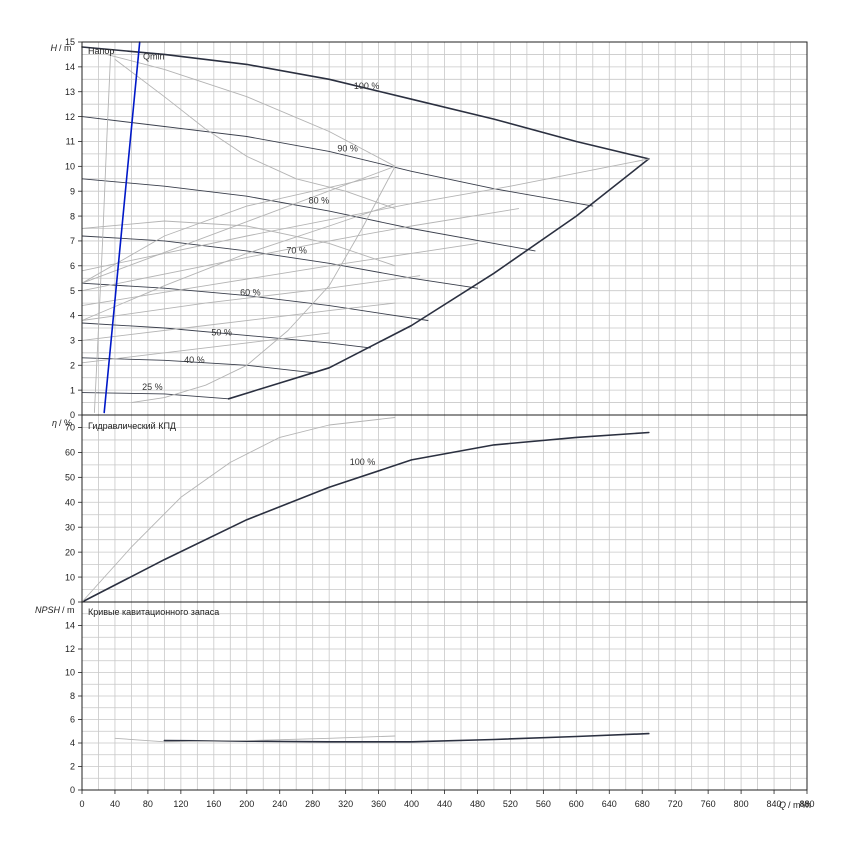 This screenshot has width=850, height=850. Describe the element at coordinates (279, 804) in the screenshot. I see `x-tick-label: 240` at that location.